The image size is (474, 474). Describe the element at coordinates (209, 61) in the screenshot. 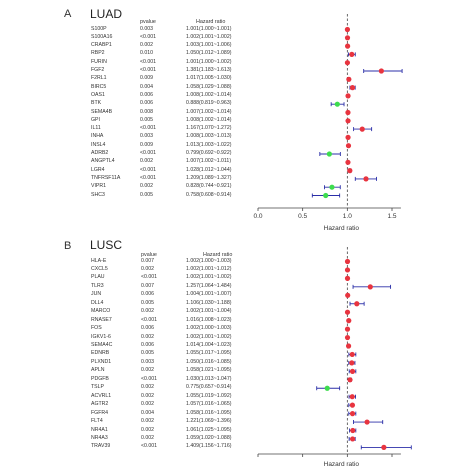

I see `hazard-ratio-label: 1.001(1.000~1.002)` at that location.